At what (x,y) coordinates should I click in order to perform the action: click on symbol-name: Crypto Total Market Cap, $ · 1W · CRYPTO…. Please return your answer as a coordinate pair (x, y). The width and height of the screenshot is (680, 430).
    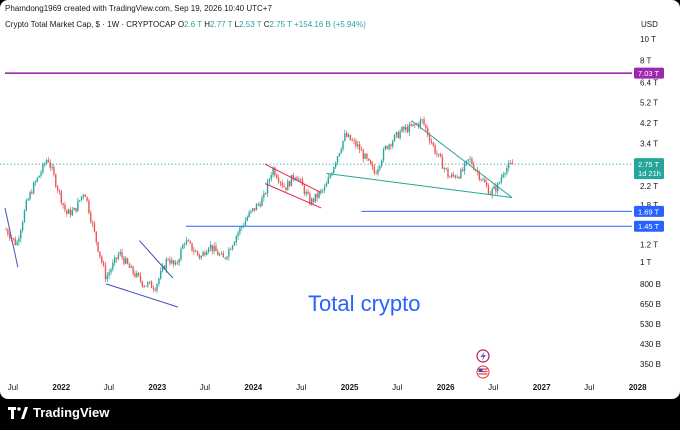
    Looking at the image, I should click on (90, 24).